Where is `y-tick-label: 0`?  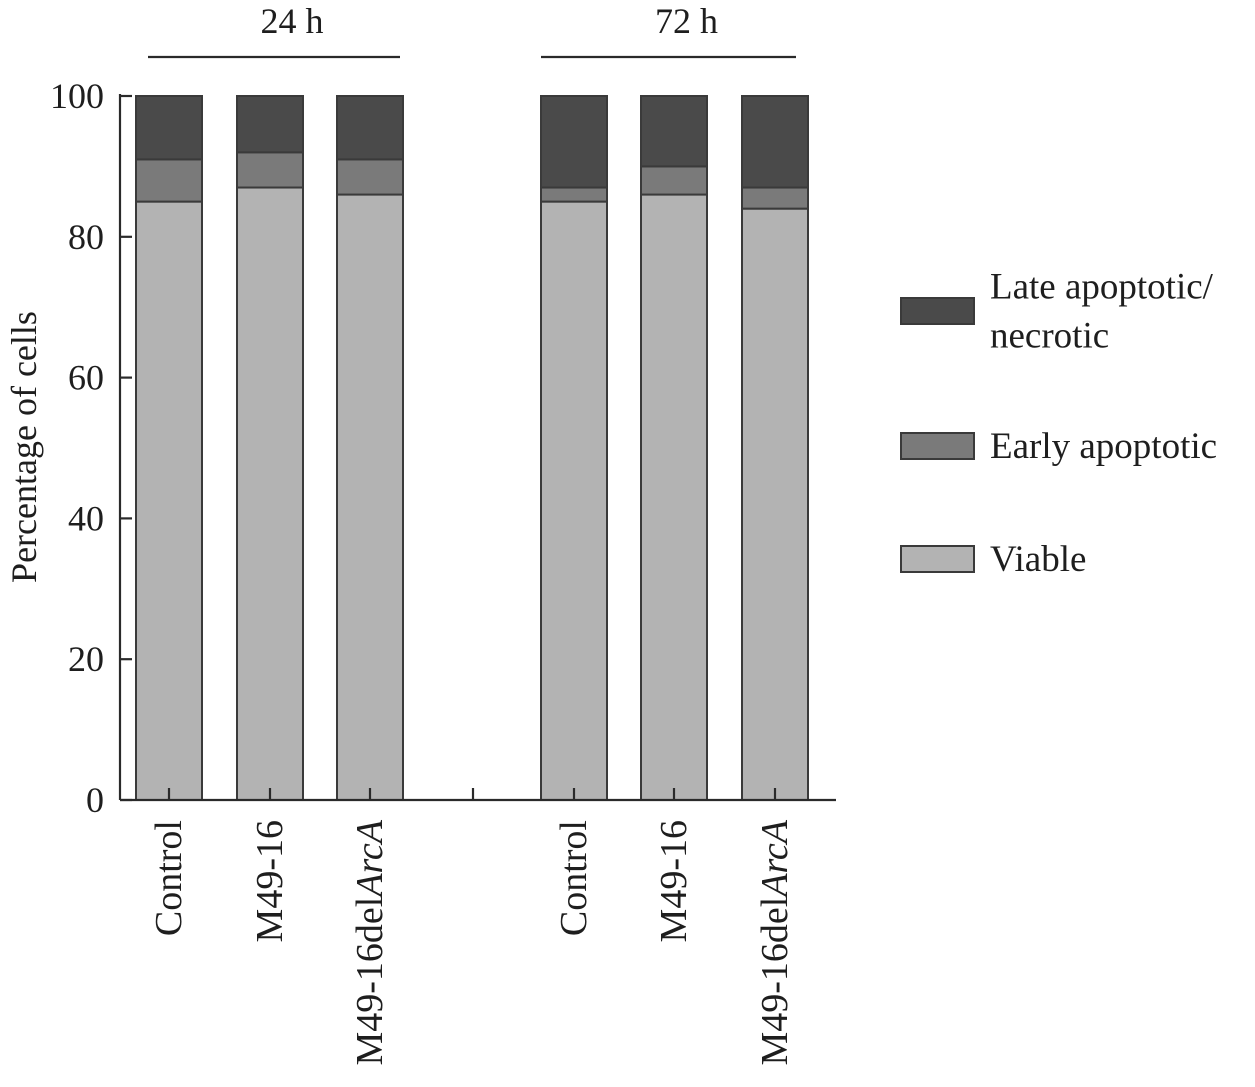 y-tick-label: 0 is located at coordinates (95, 800).